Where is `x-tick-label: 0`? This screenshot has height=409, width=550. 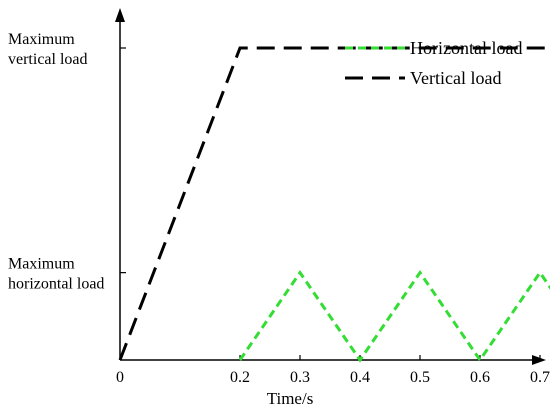 x-tick-label: 0 is located at coordinates (120, 377).